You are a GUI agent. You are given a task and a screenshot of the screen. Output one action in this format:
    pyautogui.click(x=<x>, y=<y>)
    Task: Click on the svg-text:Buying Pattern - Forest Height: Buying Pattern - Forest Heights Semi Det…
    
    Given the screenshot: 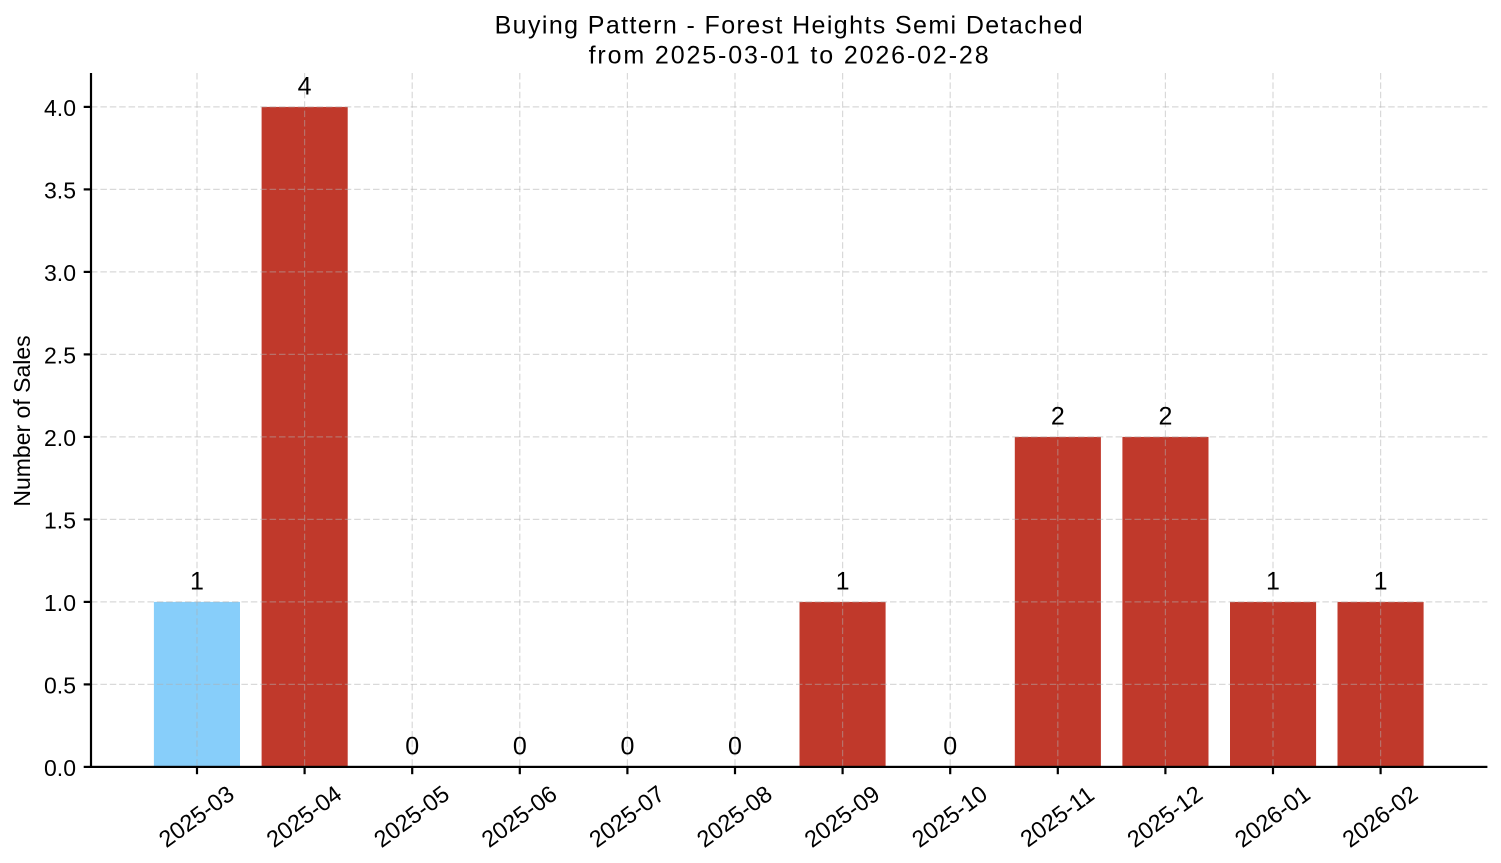 What is the action you would take?
    pyautogui.click(x=789, y=26)
    